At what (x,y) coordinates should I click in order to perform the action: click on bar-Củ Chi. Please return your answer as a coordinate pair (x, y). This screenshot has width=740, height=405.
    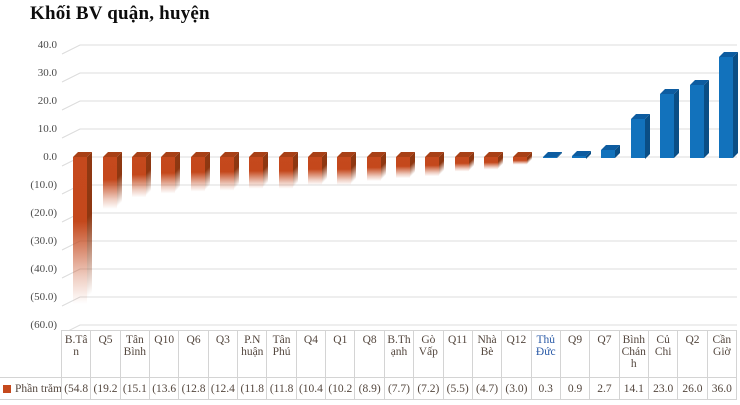
    Looking at the image, I should click on (670, 123).